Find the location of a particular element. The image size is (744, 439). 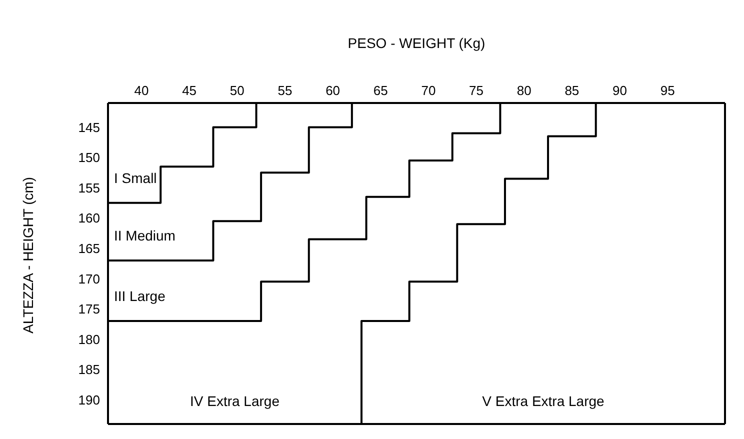

x-tick-label: 85 is located at coordinates (572, 90).